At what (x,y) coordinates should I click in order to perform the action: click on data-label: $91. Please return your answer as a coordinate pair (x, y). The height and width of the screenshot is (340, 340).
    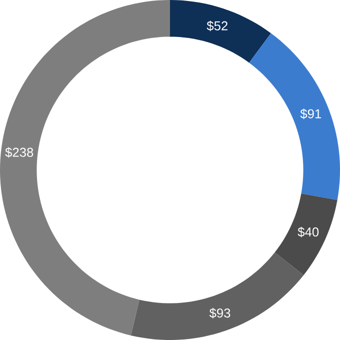
    Looking at the image, I should click on (310, 114).